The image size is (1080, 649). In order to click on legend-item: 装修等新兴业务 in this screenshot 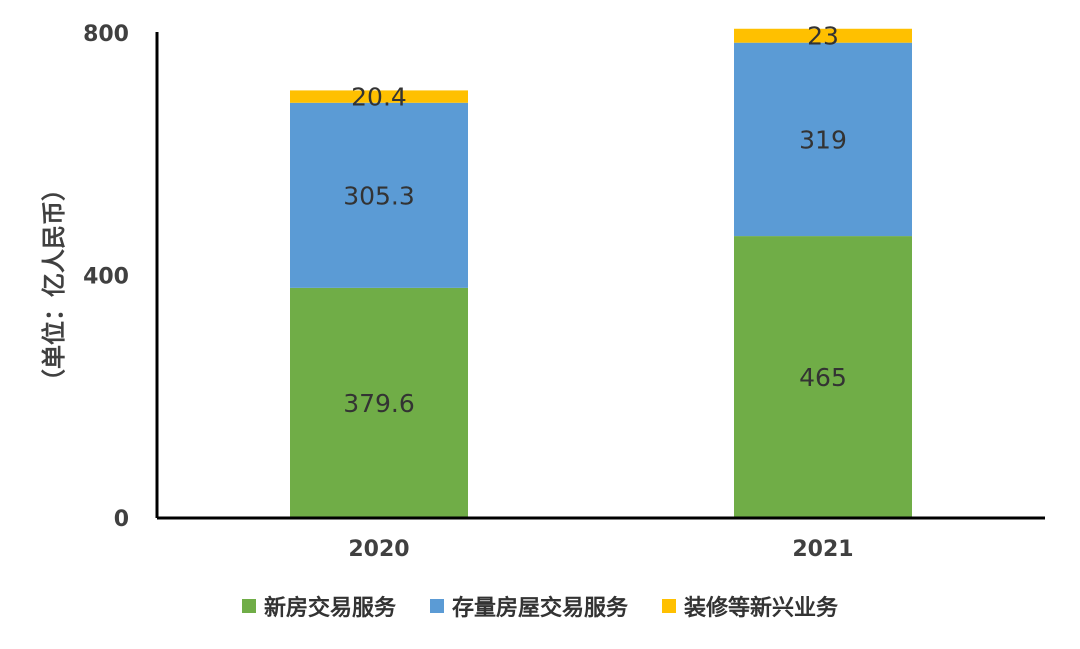, I will do `click(750, 606)`.